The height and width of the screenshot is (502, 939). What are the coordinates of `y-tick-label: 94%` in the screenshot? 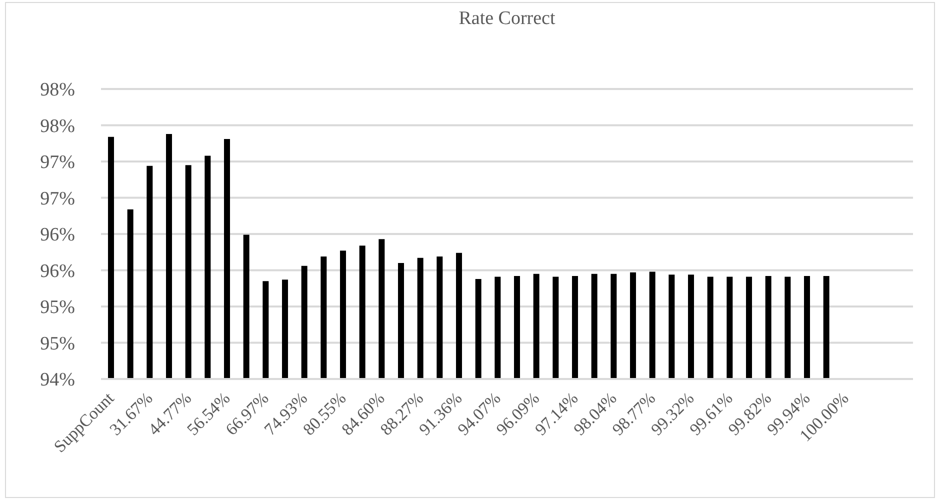 It's located at (58, 380).